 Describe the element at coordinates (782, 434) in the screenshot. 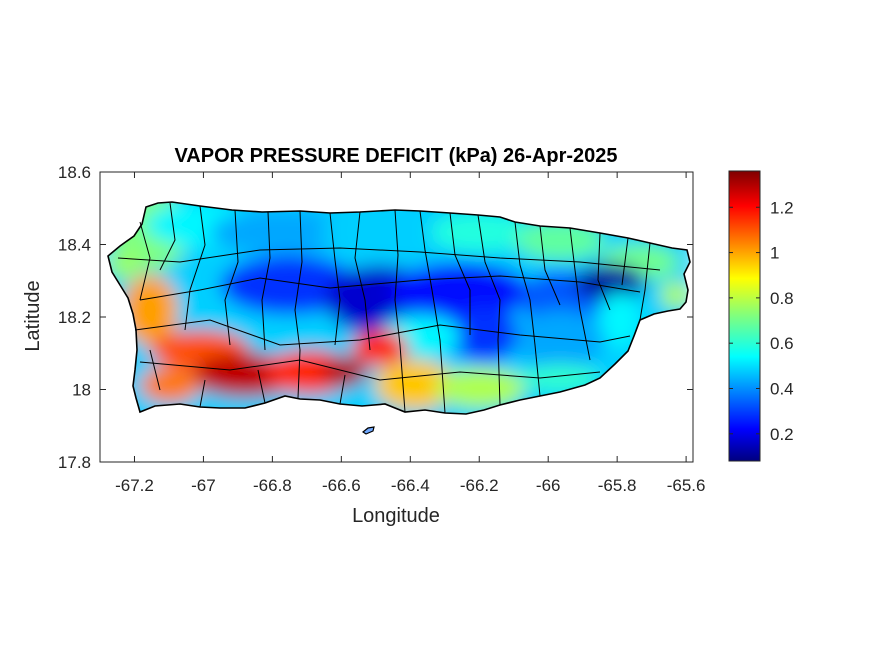

I see `colorbar-tick-label: 0.2` at that location.